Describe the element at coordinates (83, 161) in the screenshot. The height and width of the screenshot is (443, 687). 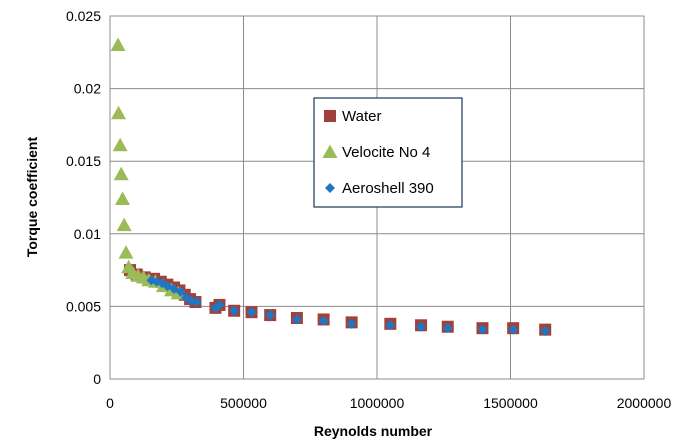
I see `y-tick-label: 0.015` at that location.